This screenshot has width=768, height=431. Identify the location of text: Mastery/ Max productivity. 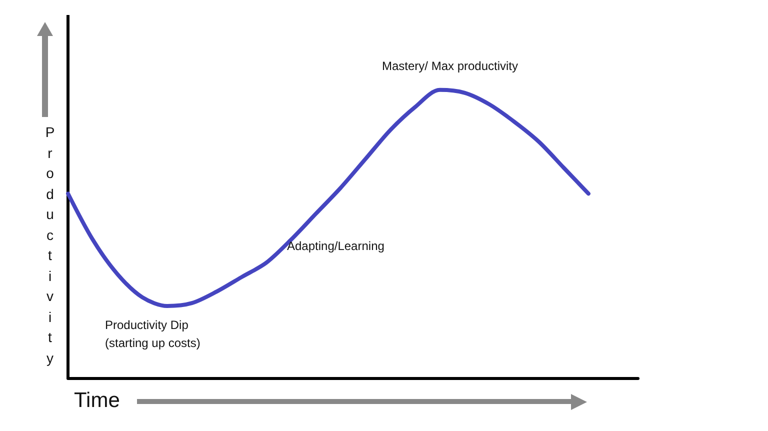
(450, 66).